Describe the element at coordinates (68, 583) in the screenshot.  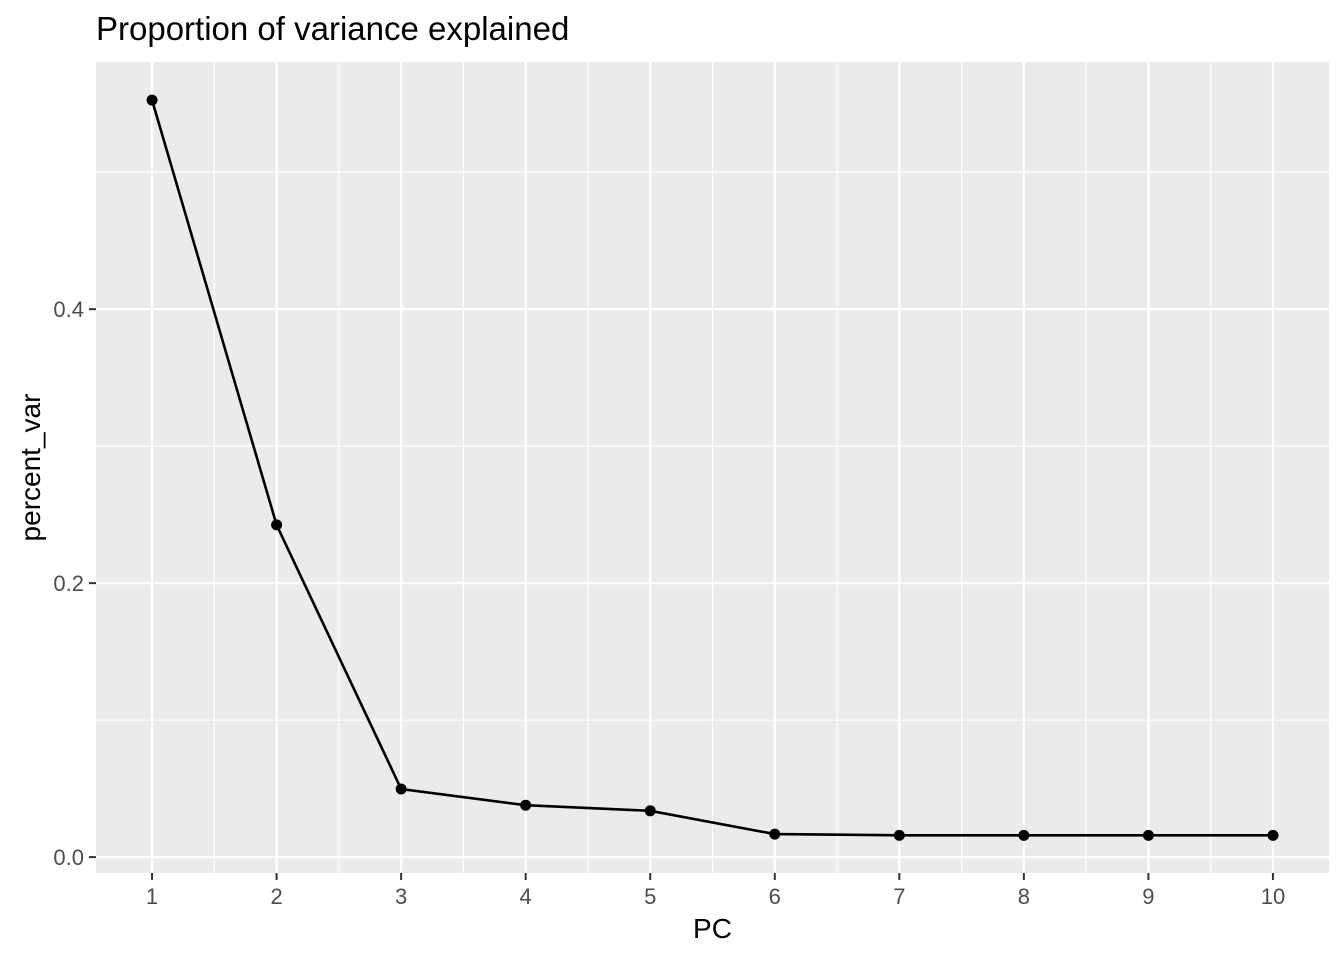
I see `y-tick-label: 0.2` at that location.